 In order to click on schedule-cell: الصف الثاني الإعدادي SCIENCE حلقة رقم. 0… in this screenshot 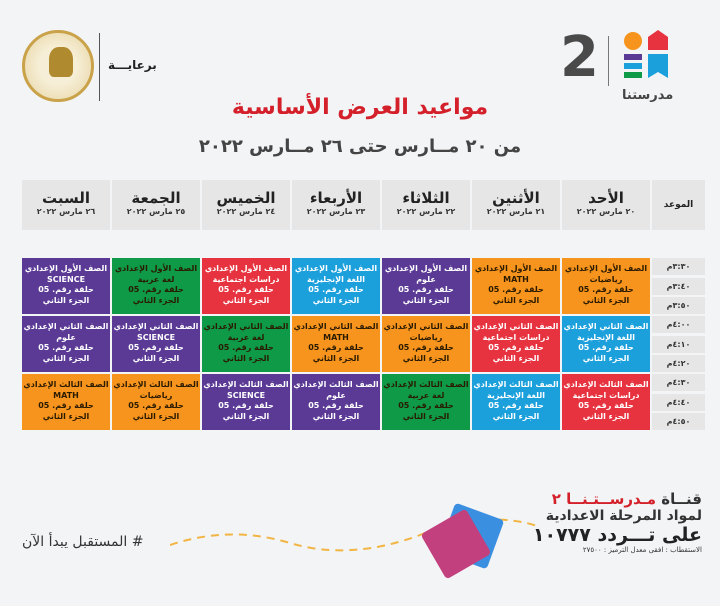, I will do `click(156, 344)`.